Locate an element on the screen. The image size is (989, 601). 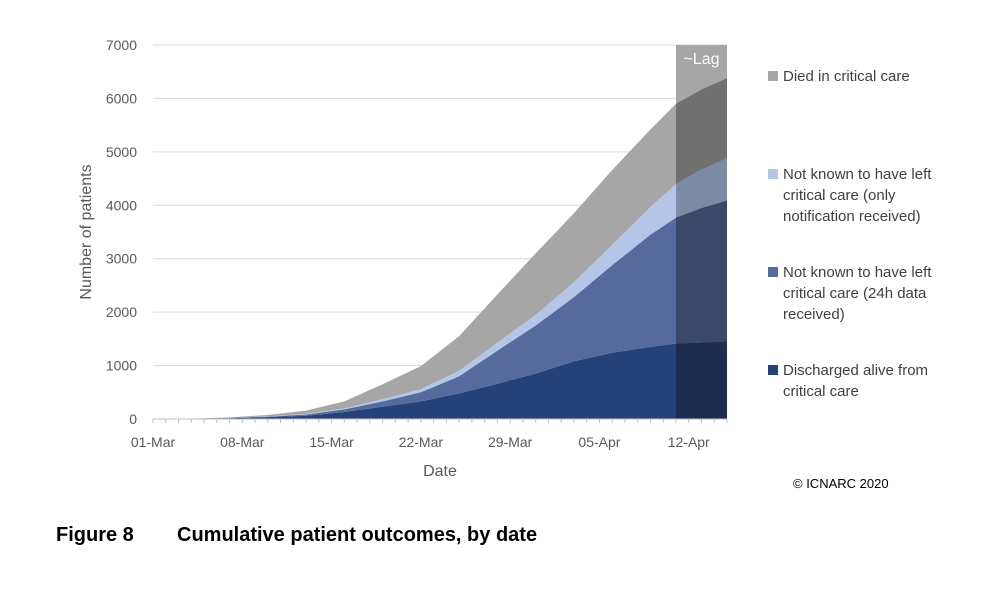
y-tick-label: 5000 is located at coordinates (121, 152).